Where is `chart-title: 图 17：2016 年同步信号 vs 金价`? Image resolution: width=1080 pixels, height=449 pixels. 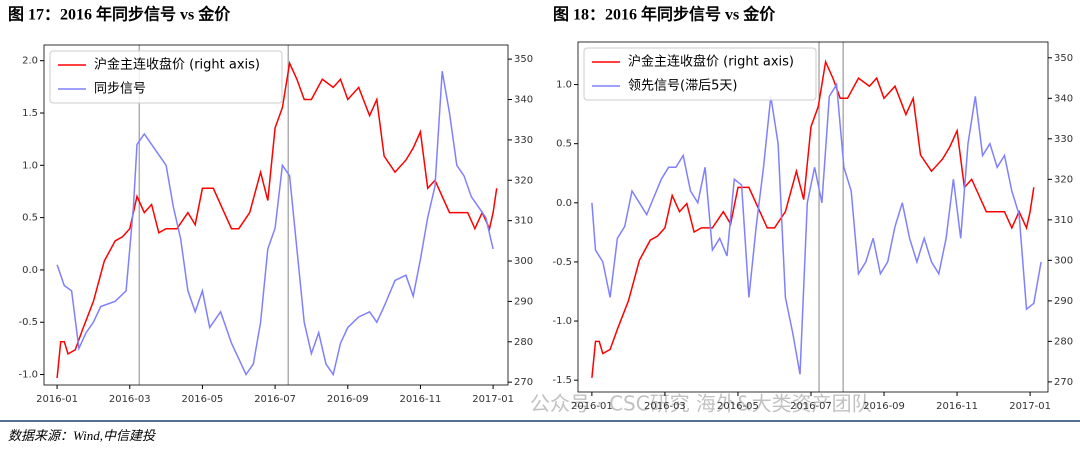 chart-title: 图 17：2016 年同步信号 vs 金价 is located at coordinates (119, 14).